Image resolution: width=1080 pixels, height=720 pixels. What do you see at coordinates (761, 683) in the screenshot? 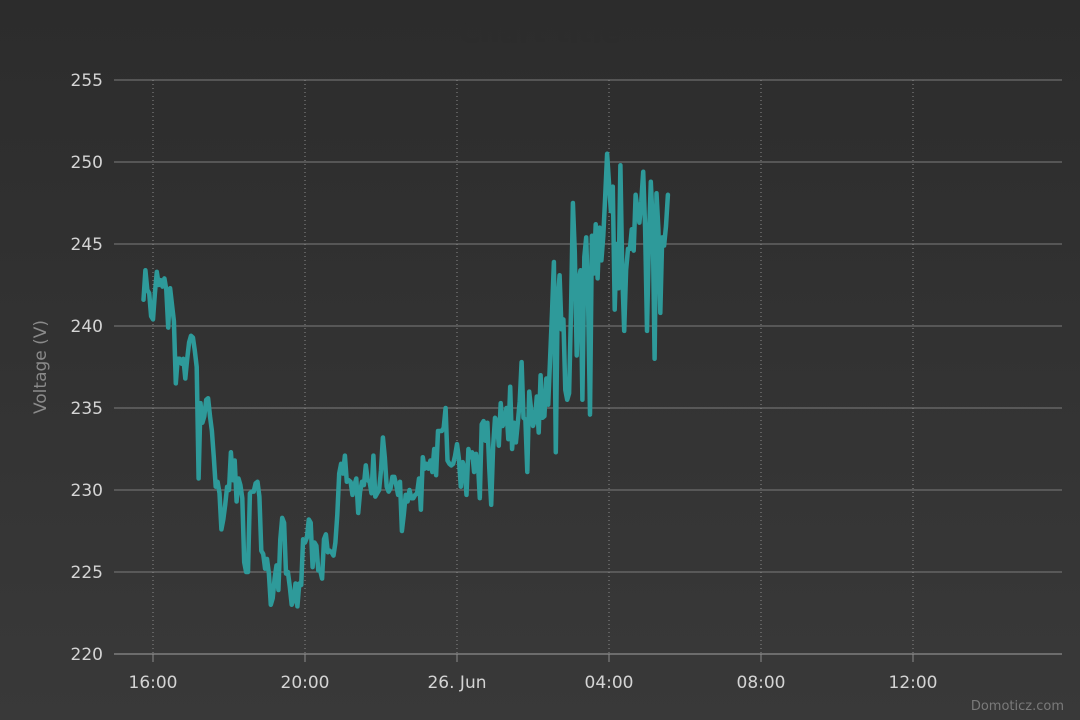
I see `x-tick-label: 08:00` at bounding box center [761, 683].